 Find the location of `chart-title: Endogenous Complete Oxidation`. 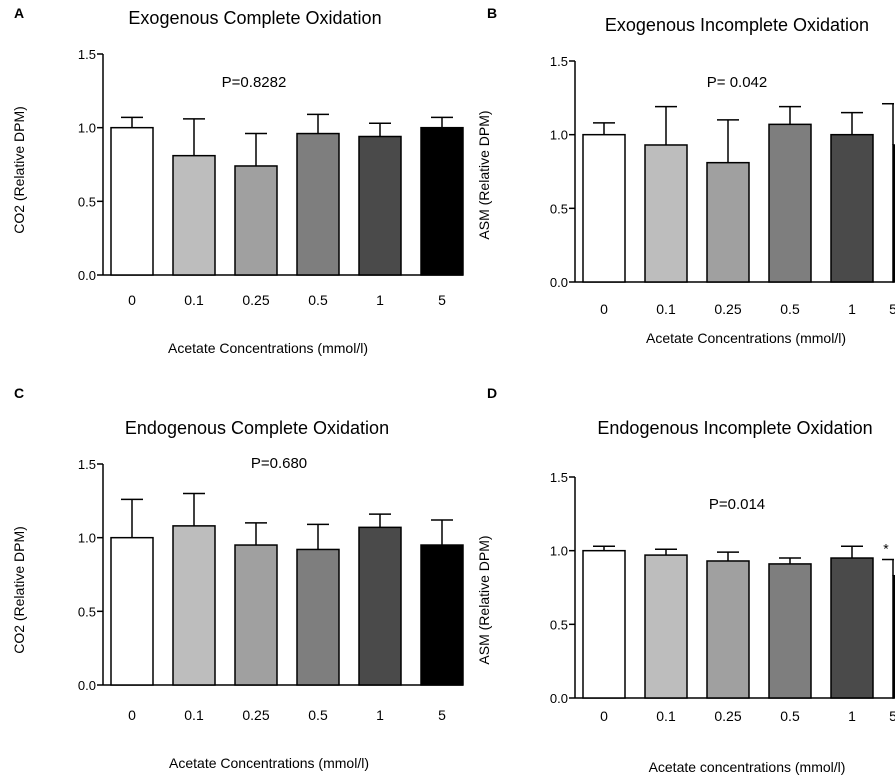

chart-title: Endogenous Complete Oxidation is located at coordinates (257, 428).